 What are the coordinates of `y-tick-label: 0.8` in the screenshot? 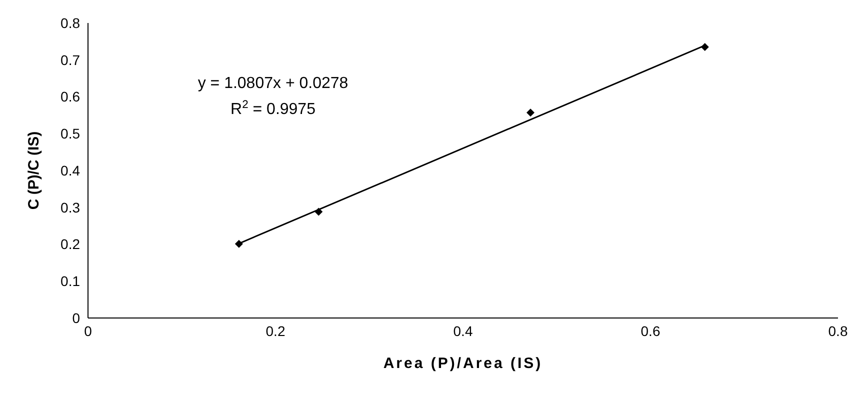 It's located at (70, 22).